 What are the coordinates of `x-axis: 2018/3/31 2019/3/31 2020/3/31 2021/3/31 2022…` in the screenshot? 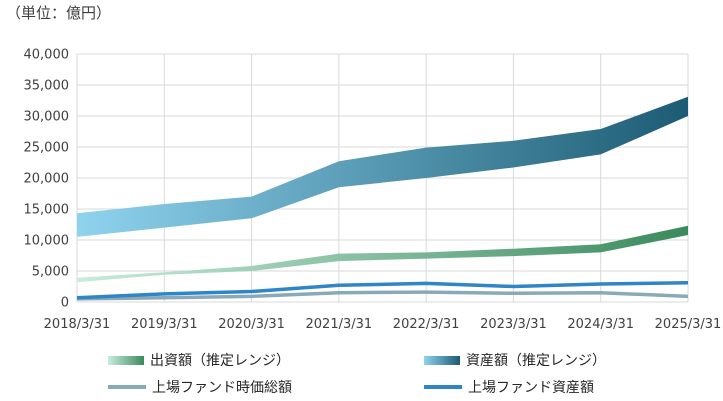 It's located at (383, 324).